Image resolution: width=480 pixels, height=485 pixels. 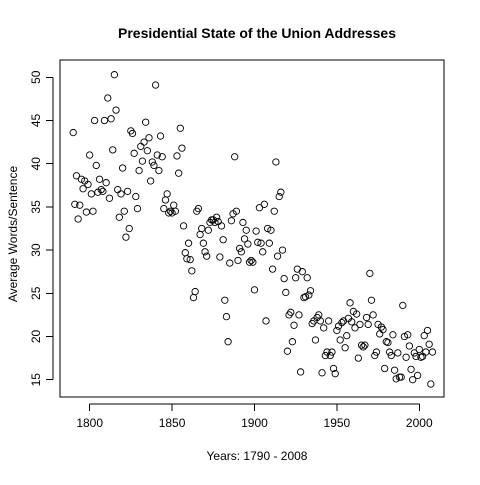 What do you see at coordinates (254, 423) in the screenshot?
I see `x-tick-label: 1900` at bounding box center [254, 423].